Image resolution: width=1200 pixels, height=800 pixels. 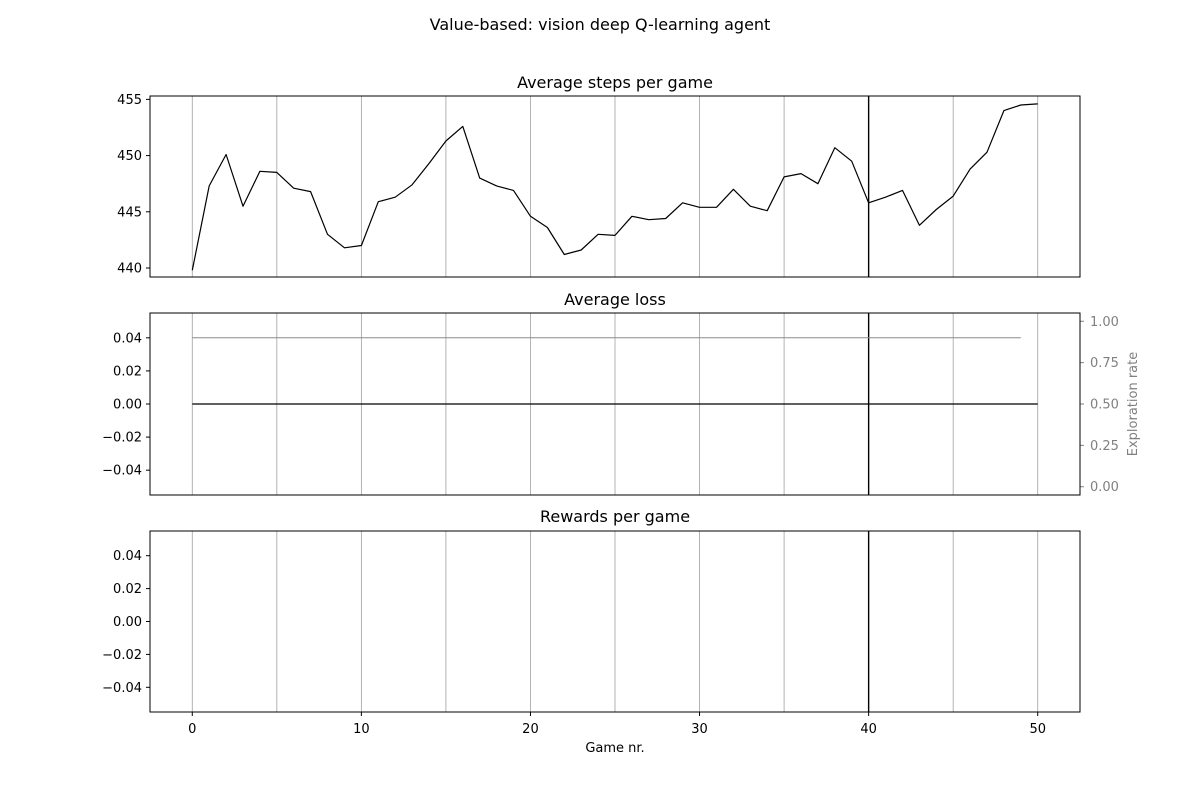 What do you see at coordinates (192, 729) in the screenshot?
I see `x-tick-label: 0` at bounding box center [192, 729].